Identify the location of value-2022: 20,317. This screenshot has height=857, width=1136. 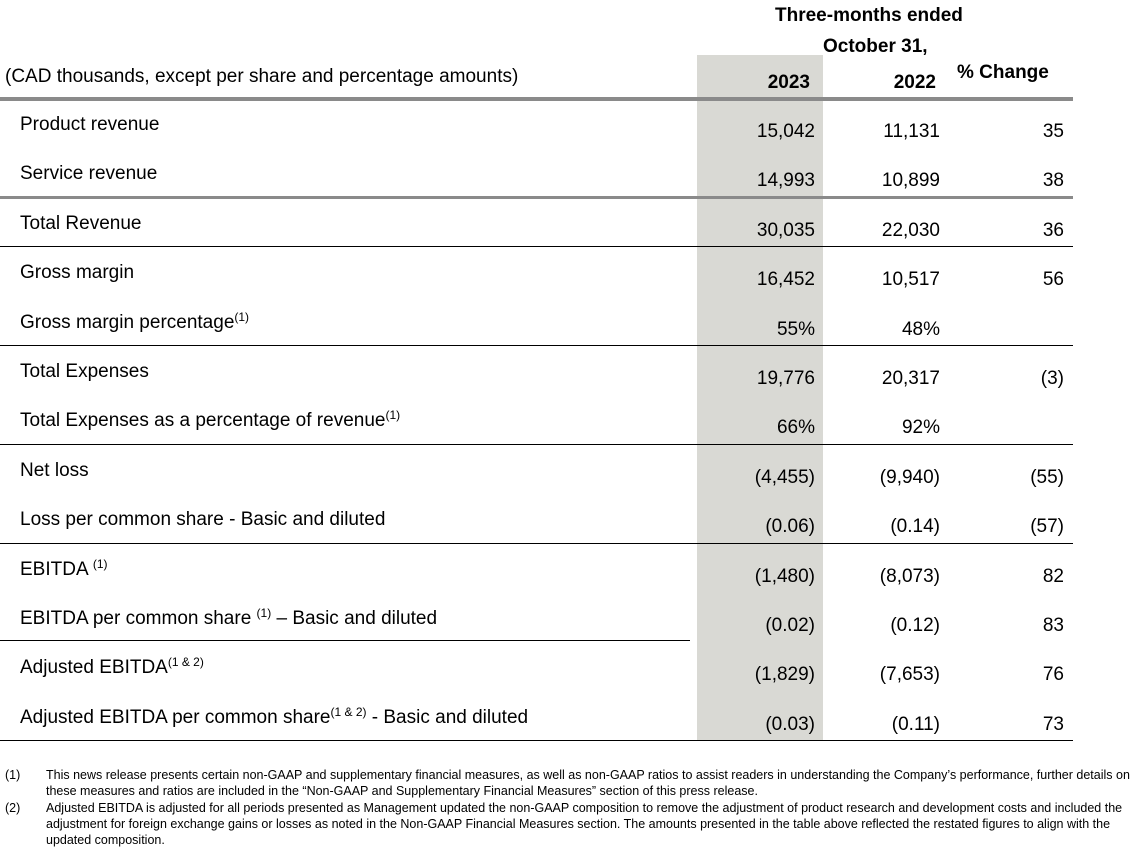
(910, 378).